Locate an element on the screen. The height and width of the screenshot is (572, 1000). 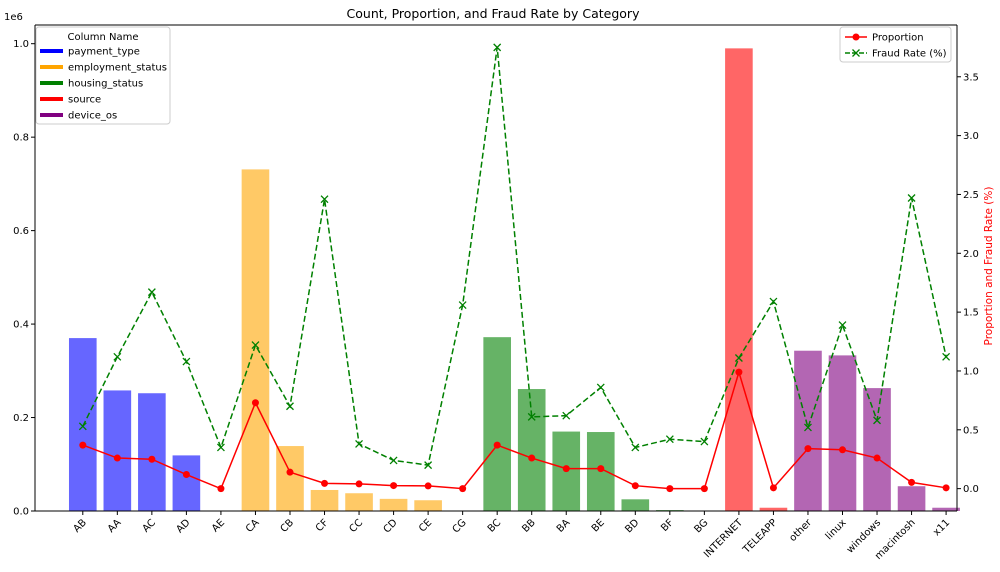
y2-tick-label: 0.5 is located at coordinates (971, 430).